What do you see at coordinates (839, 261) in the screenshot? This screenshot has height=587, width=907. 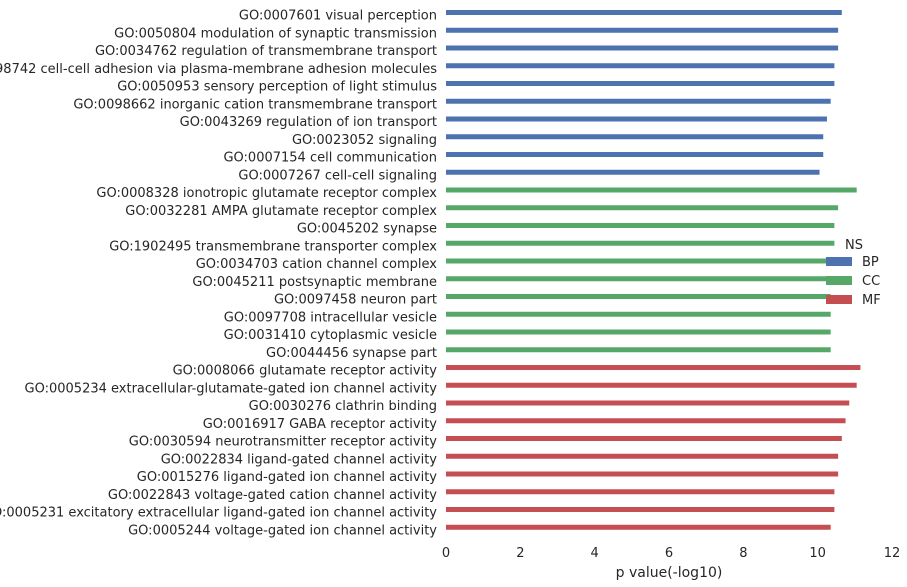 I see `legend-swatch-bp` at bounding box center [839, 261].